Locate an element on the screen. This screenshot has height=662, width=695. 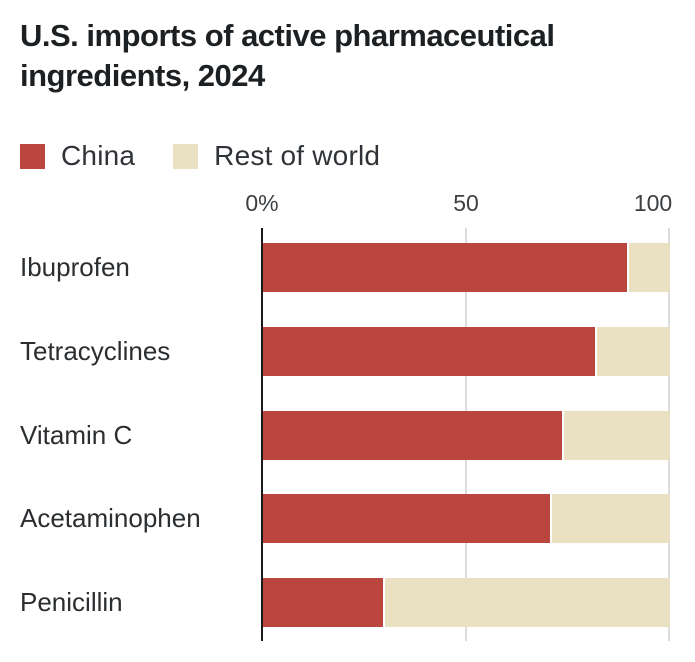
category-label: Vitamin C is located at coordinates (76, 434).